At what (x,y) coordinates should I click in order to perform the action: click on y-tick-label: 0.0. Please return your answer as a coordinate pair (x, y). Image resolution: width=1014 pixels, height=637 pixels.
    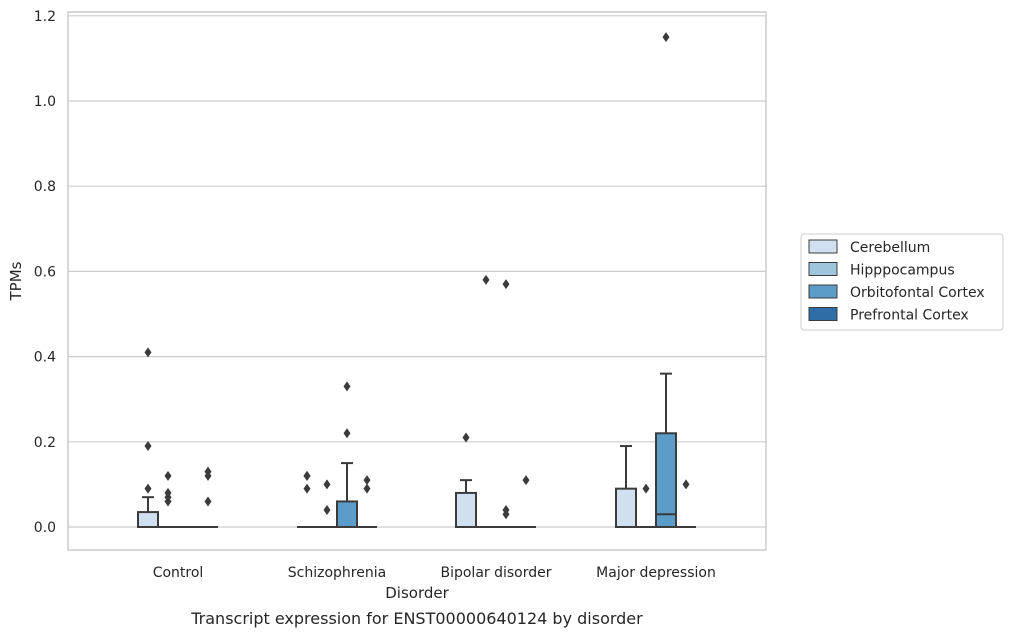
    Looking at the image, I should click on (45, 528).